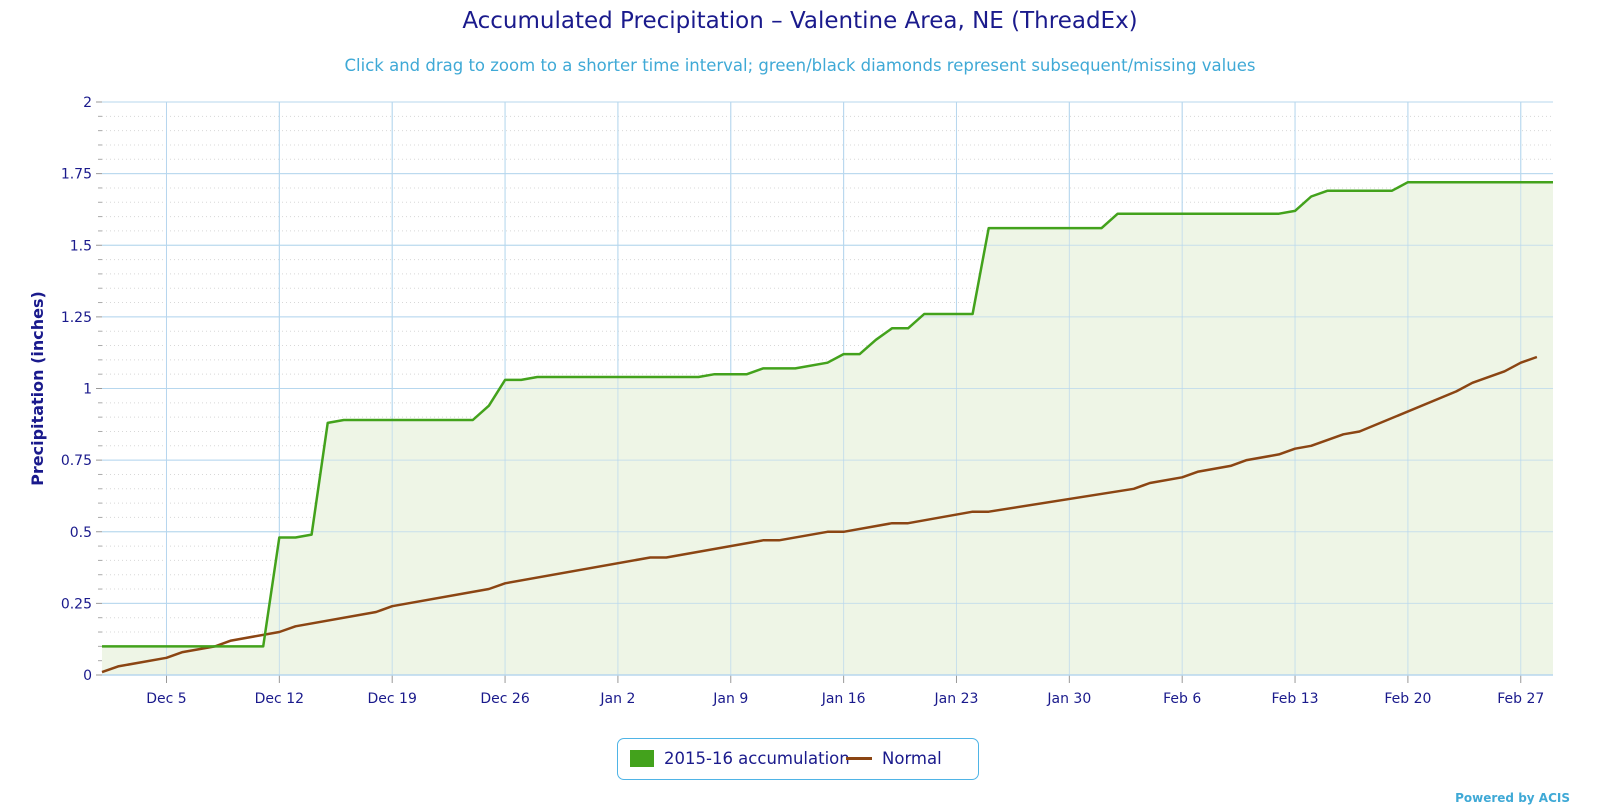  I want to click on y-tick-label: 1.5, so click(81, 246).